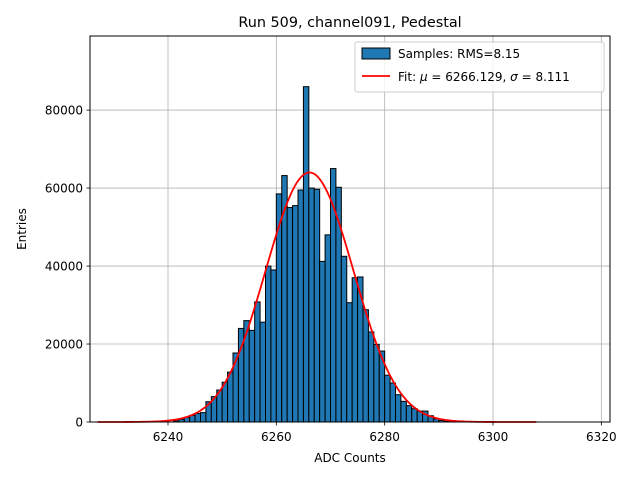 This screenshot has width=640, height=480. I want to click on x-axis-label: ADC Counts, so click(350, 458).